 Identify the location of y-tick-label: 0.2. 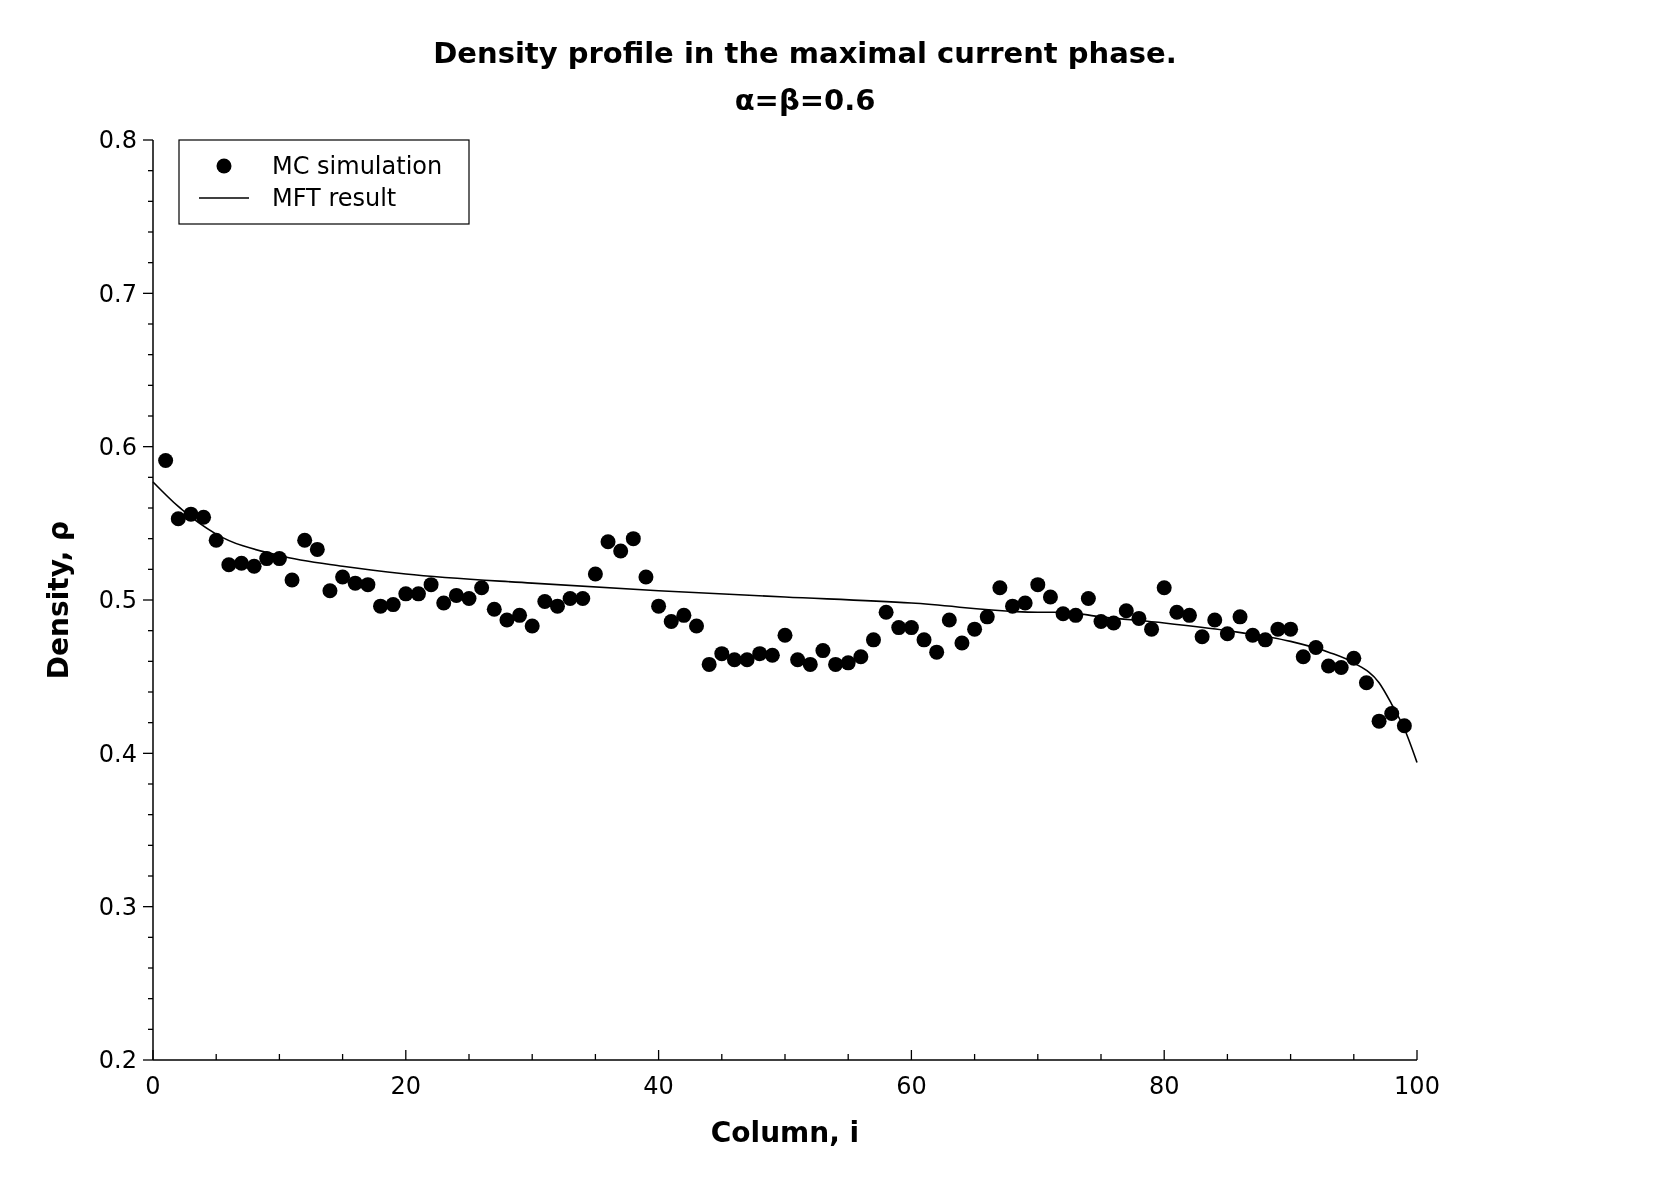
(117, 1060).